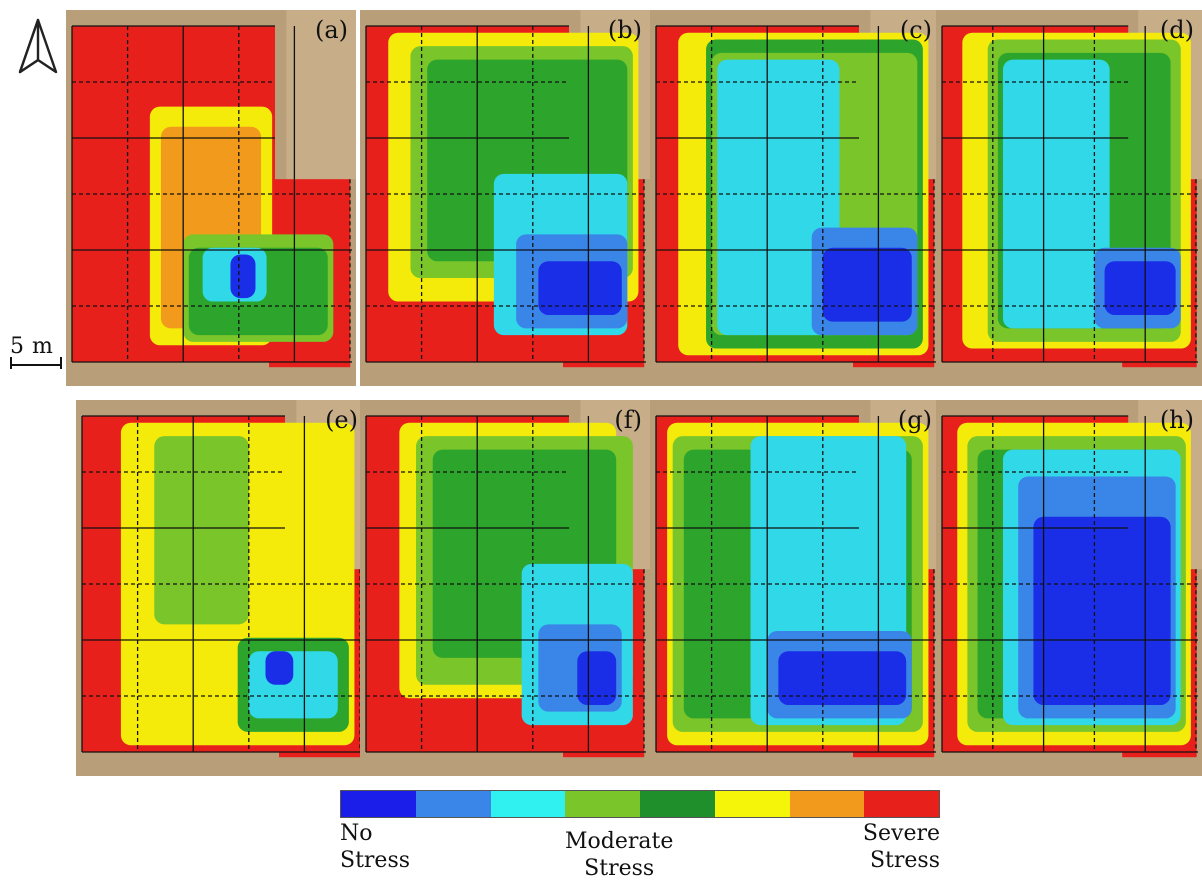 This screenshot has width=1202, height=886. What do you see at coordinates (619, 868) in the screenshot?
I see `legend-mid-line2: Stress` at bounding box center [619, 868].